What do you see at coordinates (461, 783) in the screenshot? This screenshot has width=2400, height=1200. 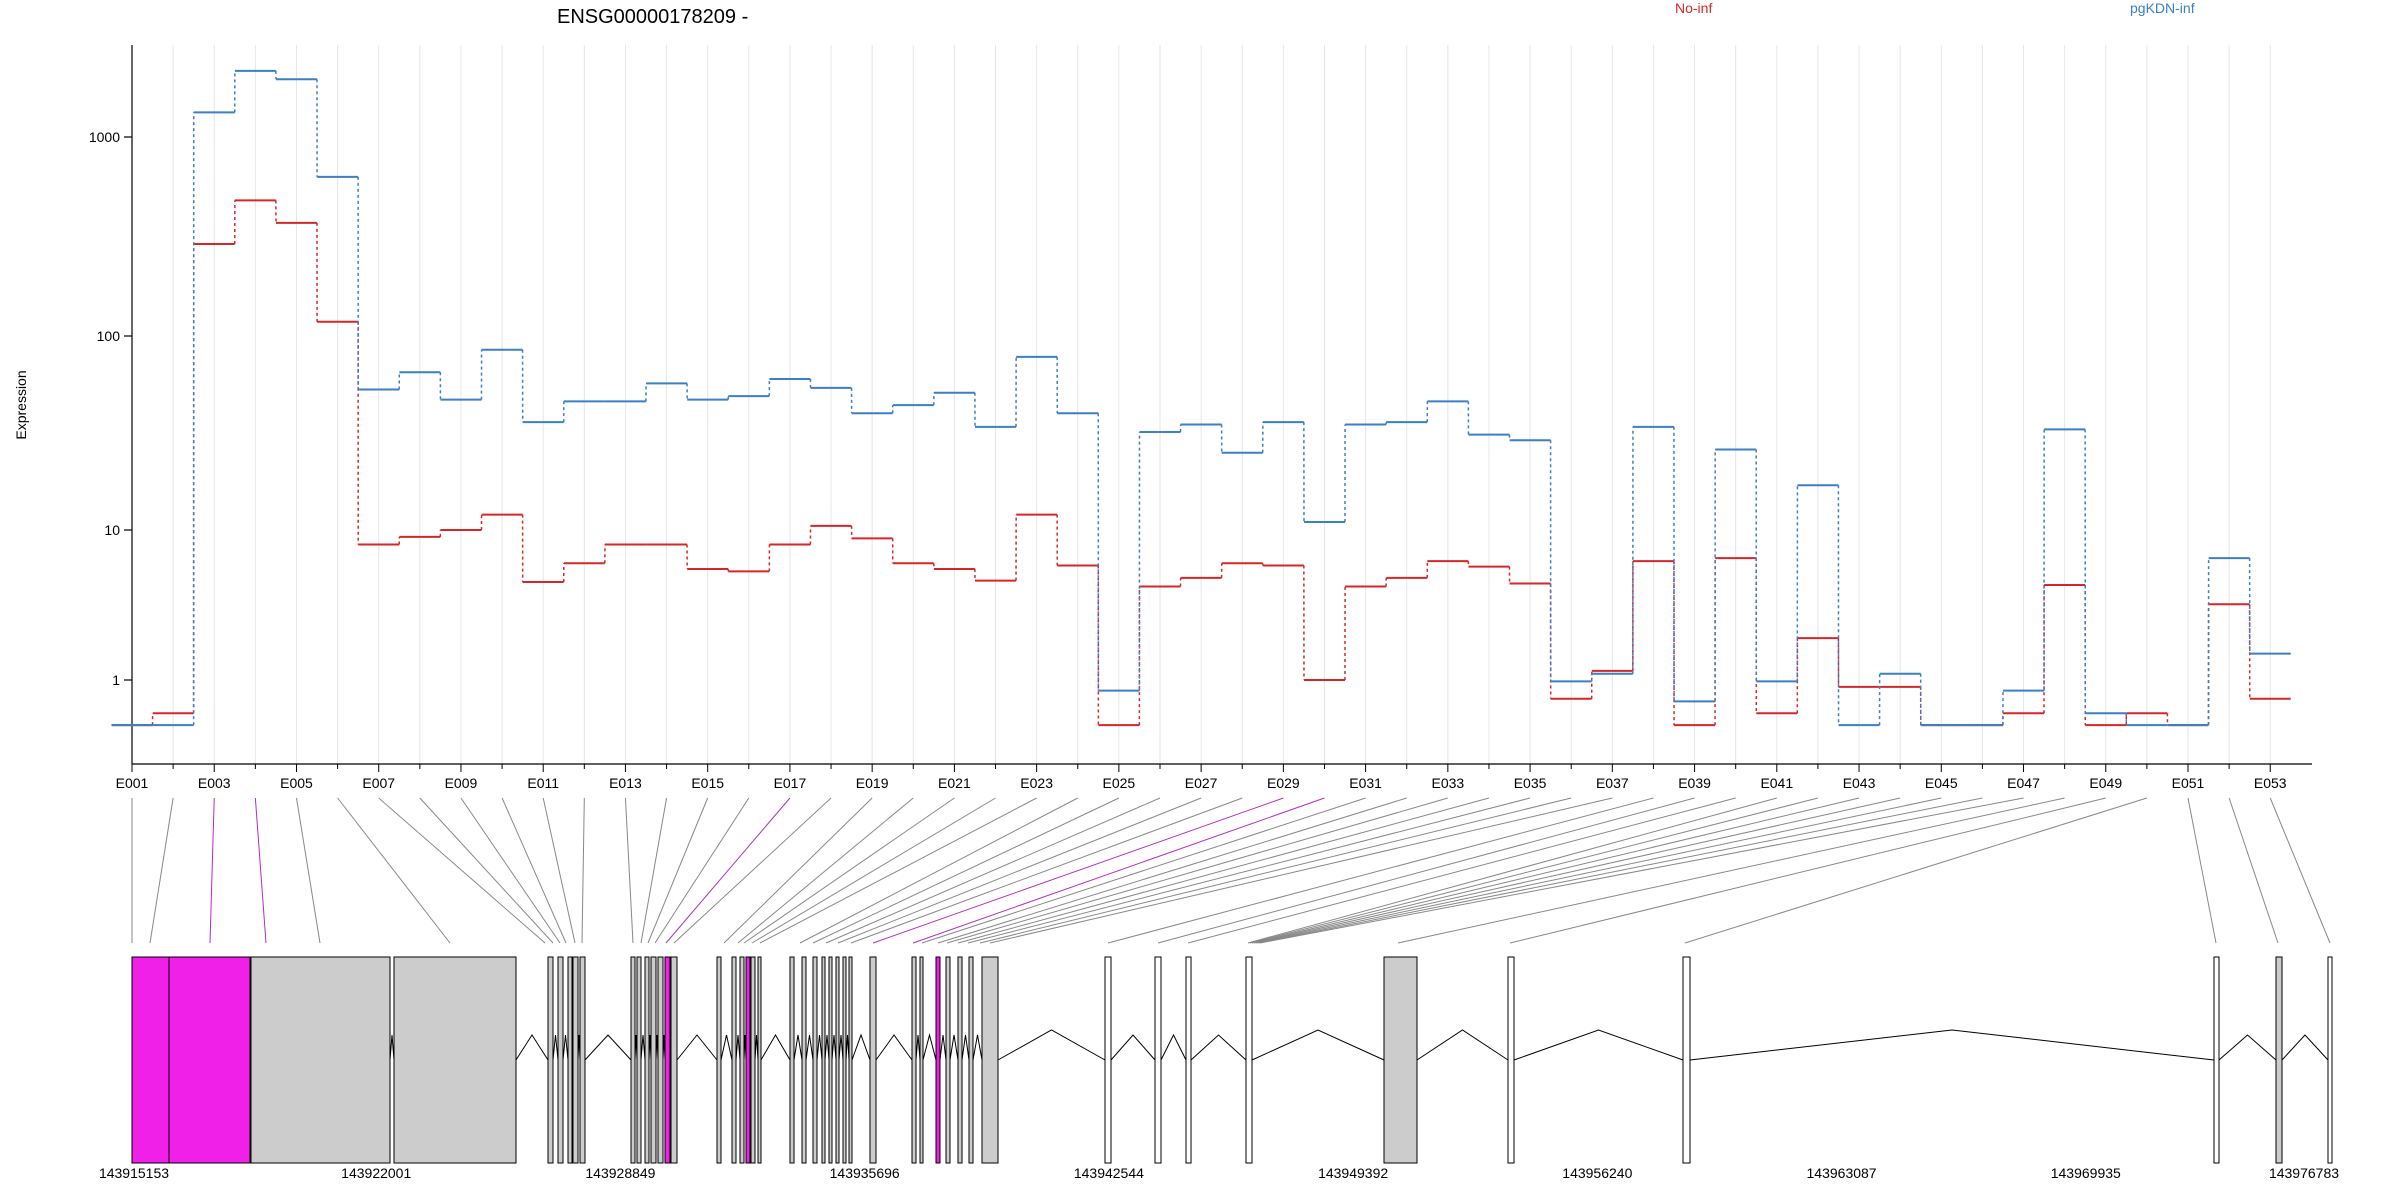 I see `x-tick-label: E009` at bounding box center [461, 783].